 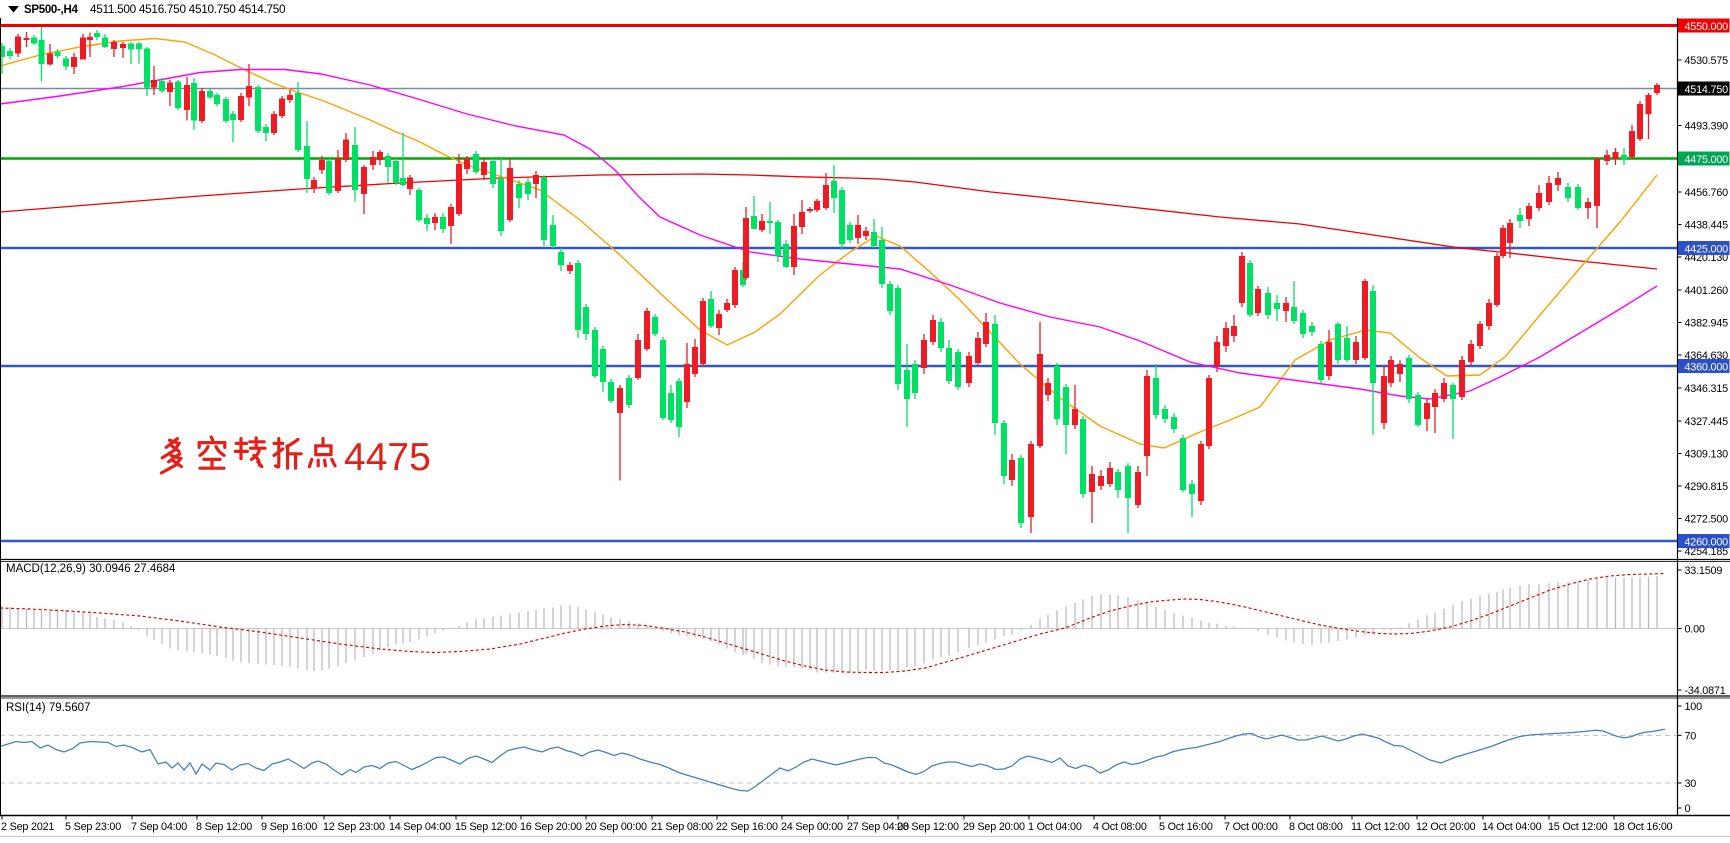 I want to click on svg-text: 4260.000, so click(x=1707, y=543).